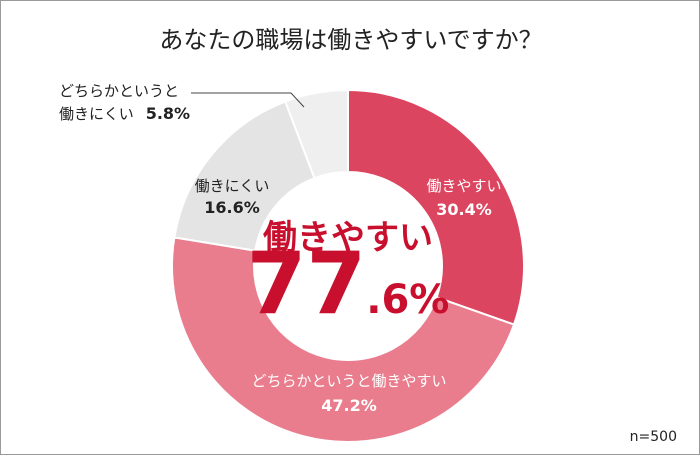 The image size is (700, 455). What do you see at coordinates (348, 381) in the screenshot?
I see `label-dochira-yasui-name: どちらかというと働きやすい` at bounding box center [348, 381].